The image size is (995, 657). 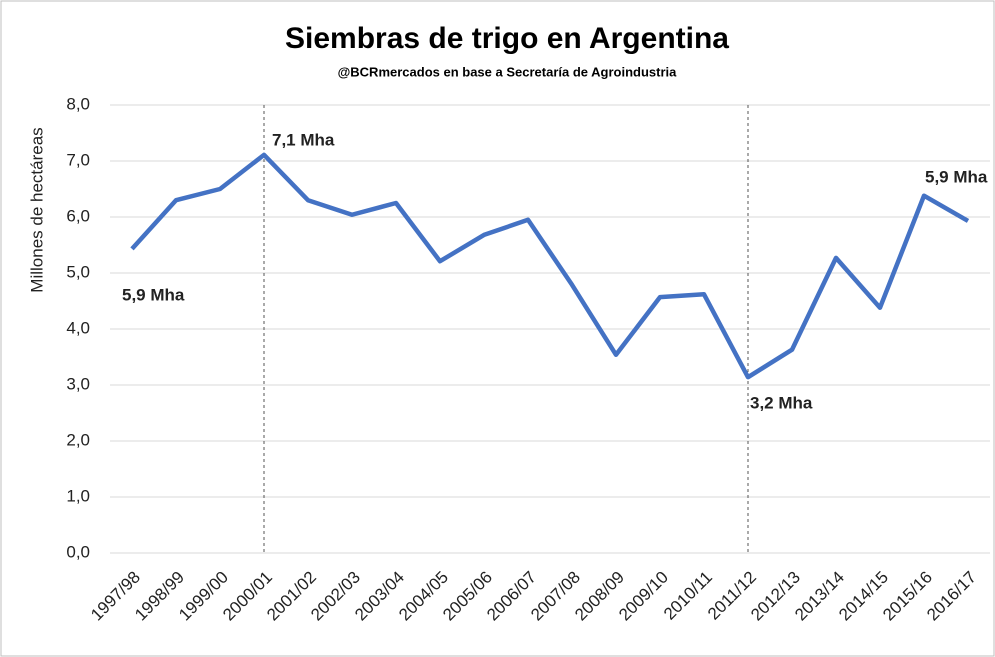 I want to click on chart-title: Siembras de trigo en Argentina, so click(x=507, y=38).